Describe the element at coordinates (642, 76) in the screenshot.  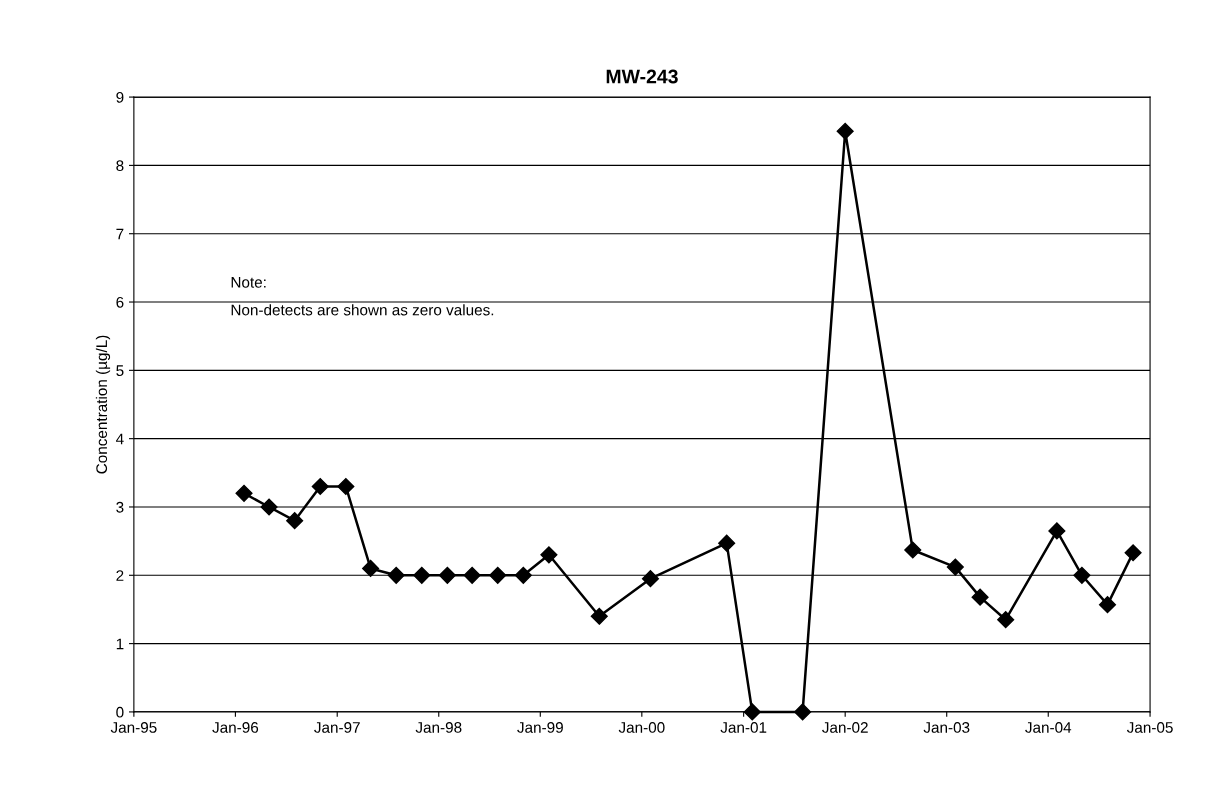
I see `chart-title: MW-243` at that location.